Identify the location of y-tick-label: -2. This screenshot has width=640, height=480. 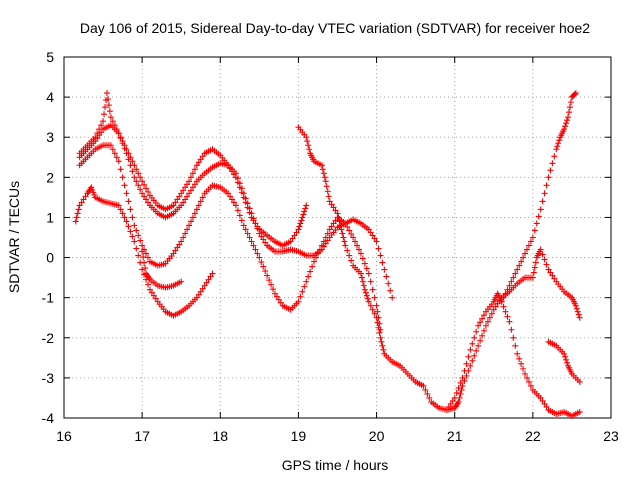
(48, 338).